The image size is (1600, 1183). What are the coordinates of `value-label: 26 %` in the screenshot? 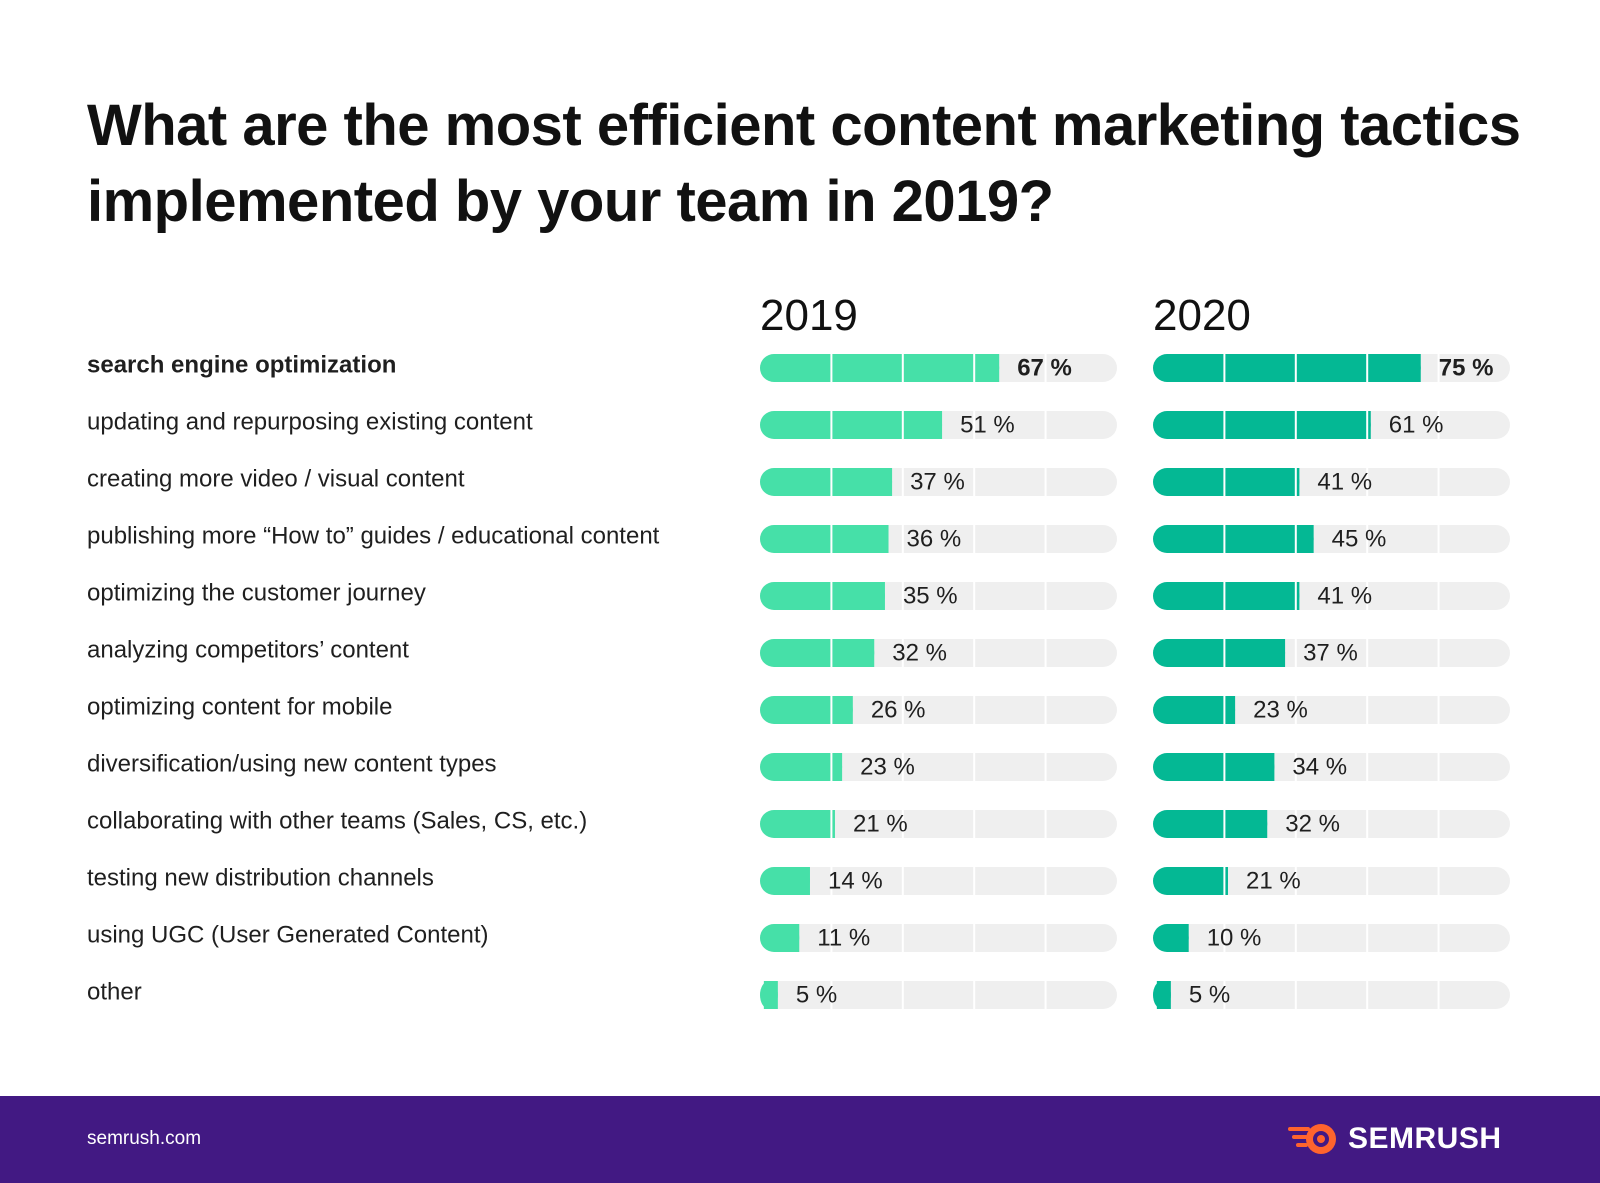 It's located at (898, 709).